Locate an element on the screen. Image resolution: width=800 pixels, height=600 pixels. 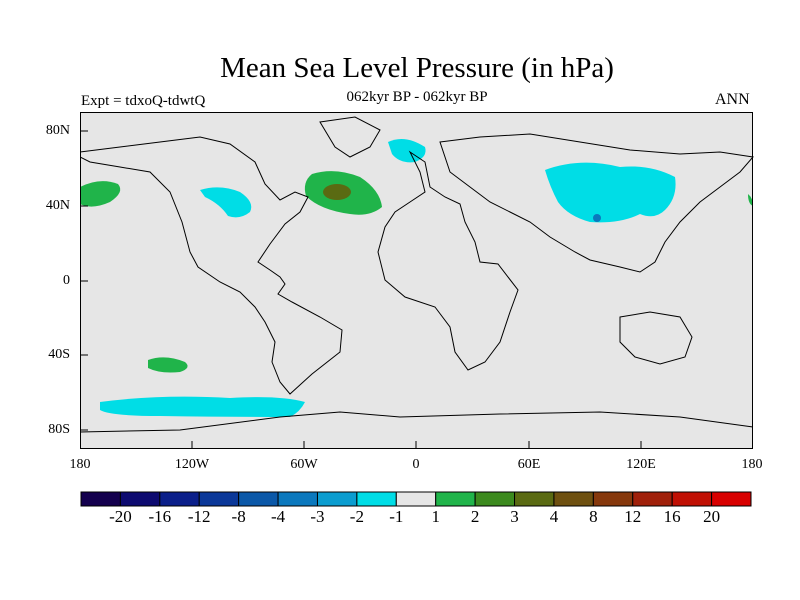
colorbar-label: 3 is located at coordinates (514, 516).